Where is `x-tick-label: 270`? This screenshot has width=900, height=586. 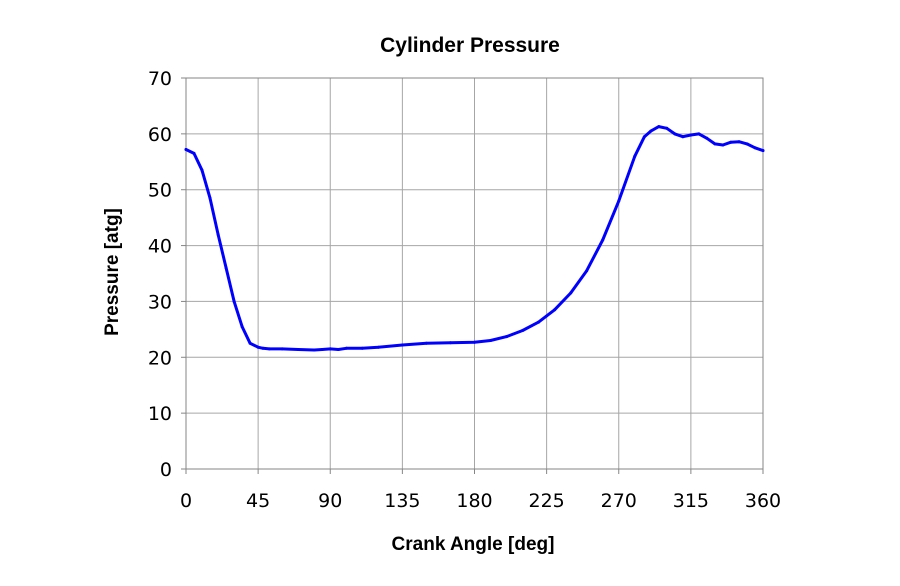
x-tick-label: 270 is located at coordinates (619, 501).